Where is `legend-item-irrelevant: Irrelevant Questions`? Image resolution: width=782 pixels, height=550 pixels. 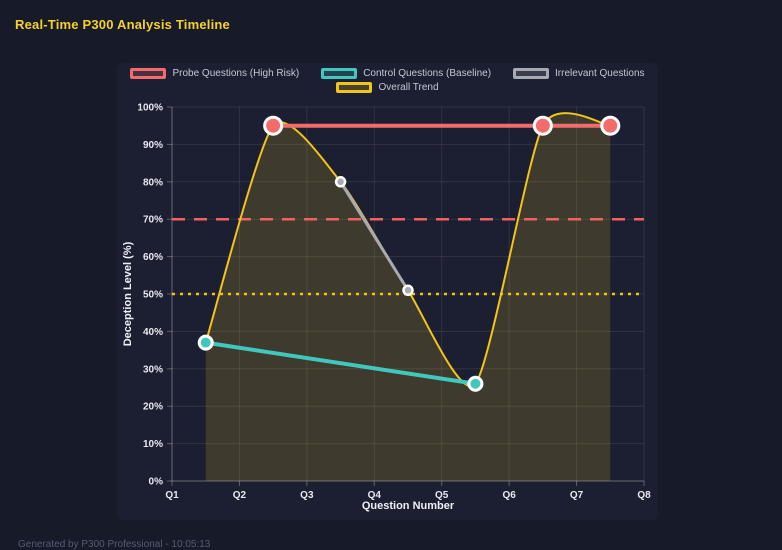
legend-item-irrelevant: Irrelevant Questions is located at coordinates (579, 73).